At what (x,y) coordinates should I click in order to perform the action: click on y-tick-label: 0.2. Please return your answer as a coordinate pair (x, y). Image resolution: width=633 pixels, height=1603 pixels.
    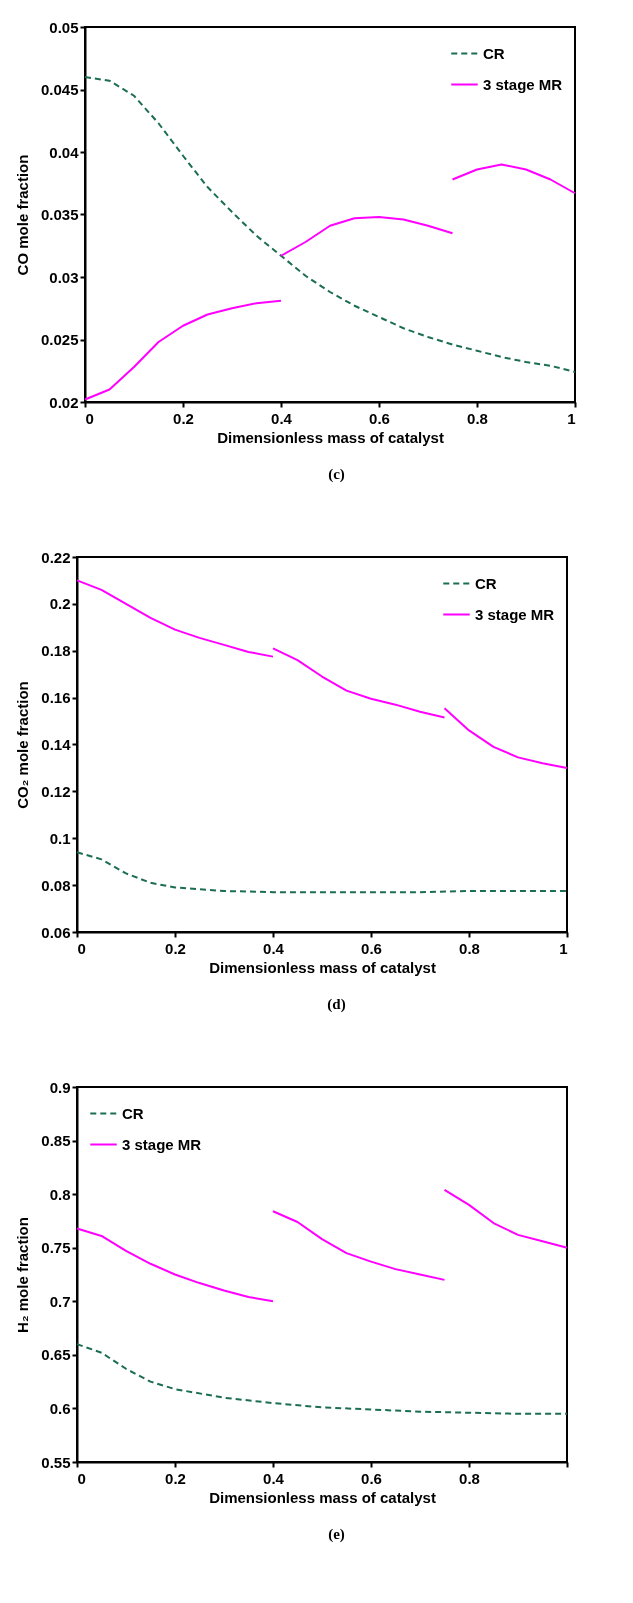
    Looking at the image, I should click on (60, 604).